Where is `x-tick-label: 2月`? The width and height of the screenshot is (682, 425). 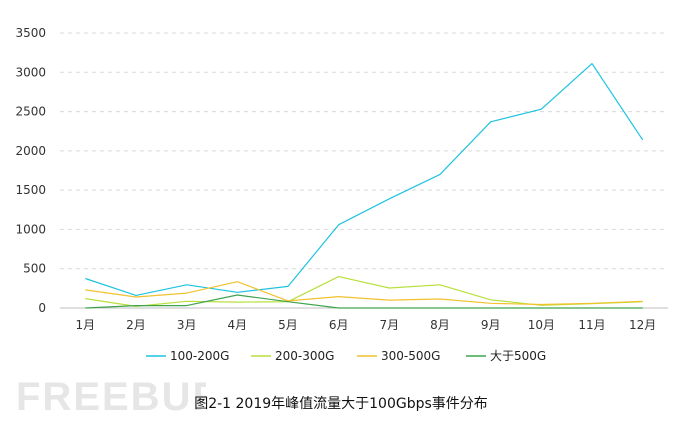 x-tick-label: 2月 is located at coordinates (136, 325).